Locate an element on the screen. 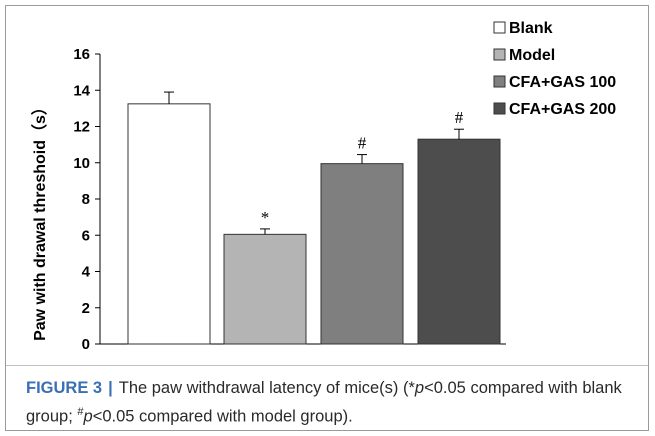  y-tick-label: 0 is located at coordinates (86, 344).